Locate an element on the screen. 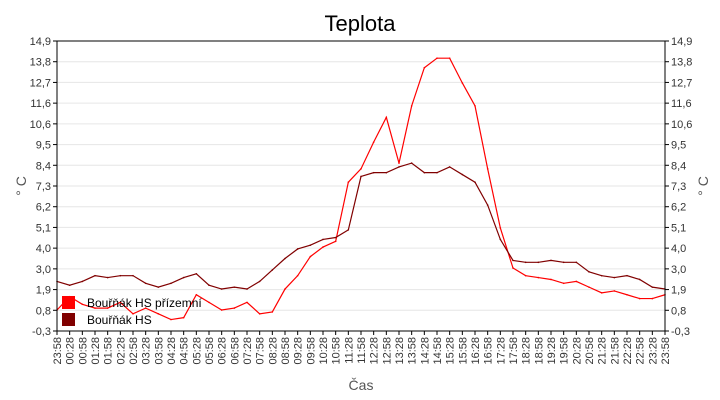 The width and height of the screenshot is (720, 400). x-tick-label: 05:58 is located at coordinates (210, 351).